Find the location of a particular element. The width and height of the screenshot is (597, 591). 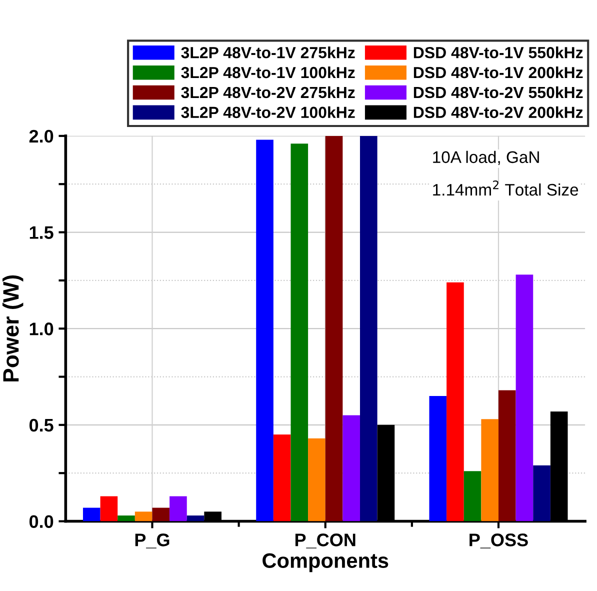

x-tick-label: P_OSS is located at coordinates (499, 541).